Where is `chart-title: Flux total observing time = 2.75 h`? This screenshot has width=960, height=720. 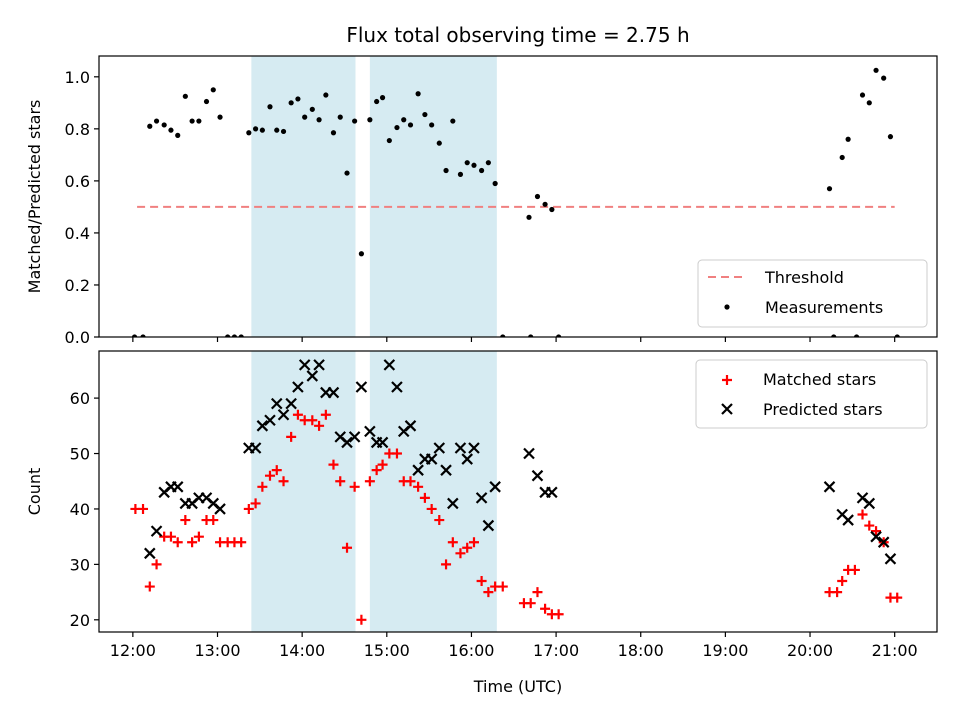 chart-title: Flux total observing time = 2.75 h is located at coordinates (517, 35).